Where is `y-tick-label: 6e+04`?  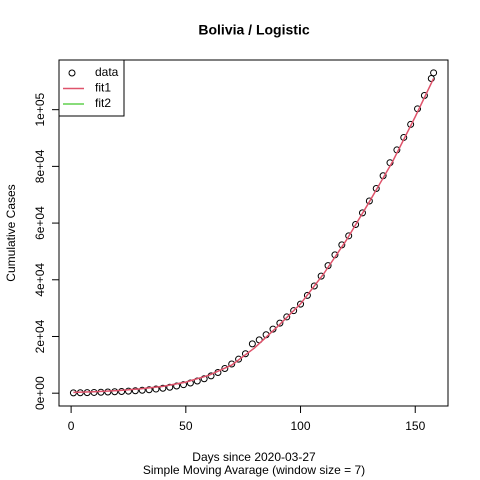
y-tick-label: 6e+04 is located at coordinates (40, 223).